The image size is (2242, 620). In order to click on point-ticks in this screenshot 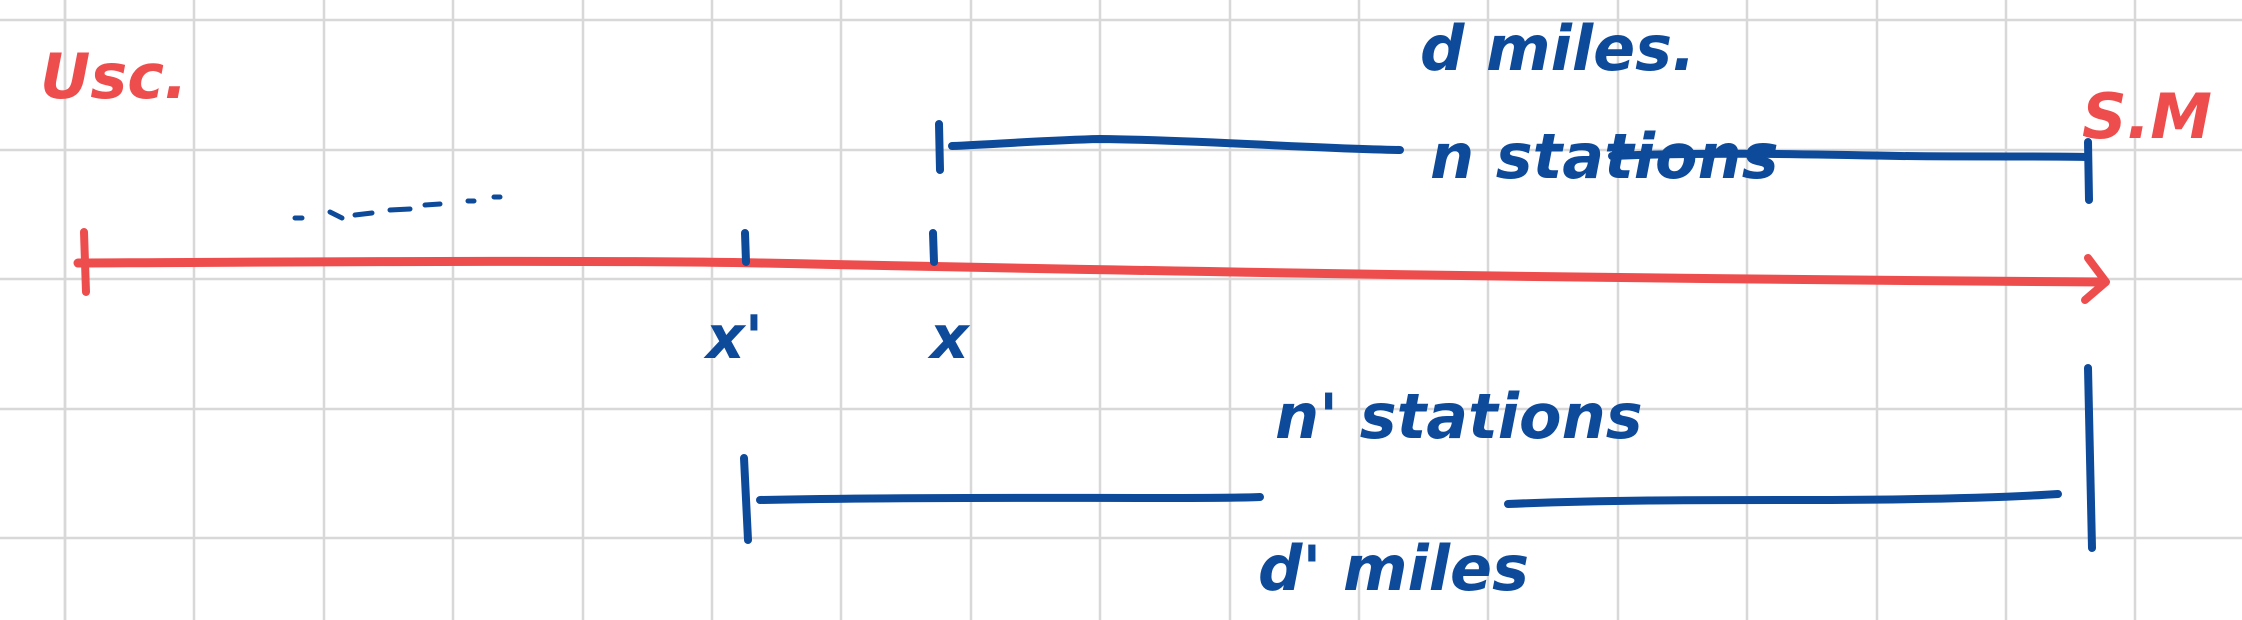, I will do `click(839, 247)`.